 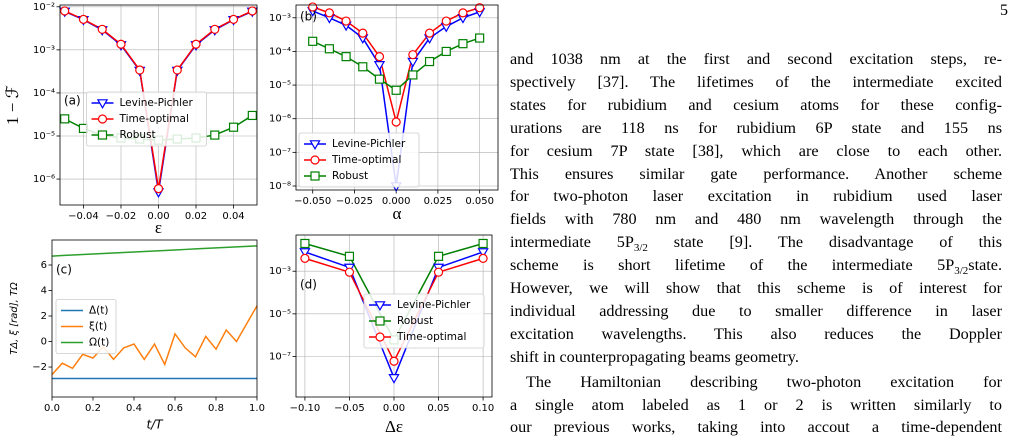 I want to click on panel-label: (a), so click(x=72, y=101).